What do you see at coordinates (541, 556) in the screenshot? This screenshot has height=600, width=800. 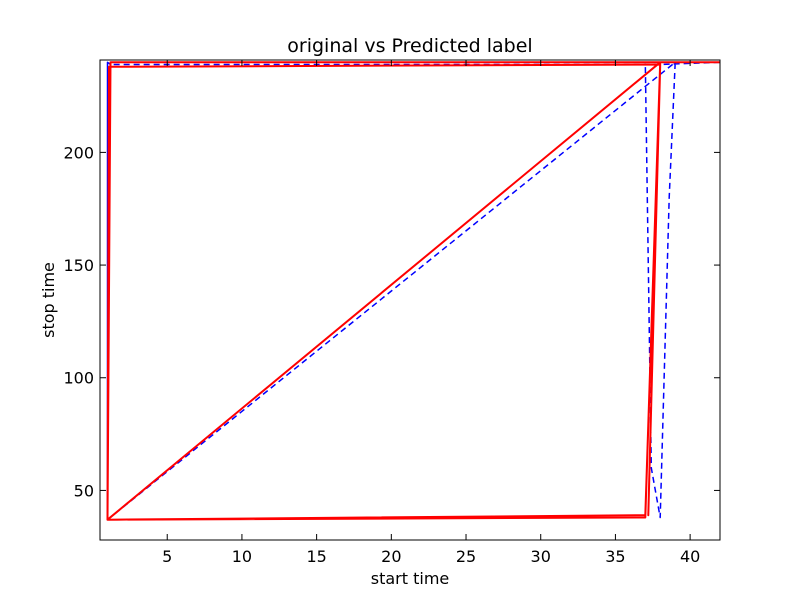 I see `x-tick-label: 30` at bounding box center [541, 556].